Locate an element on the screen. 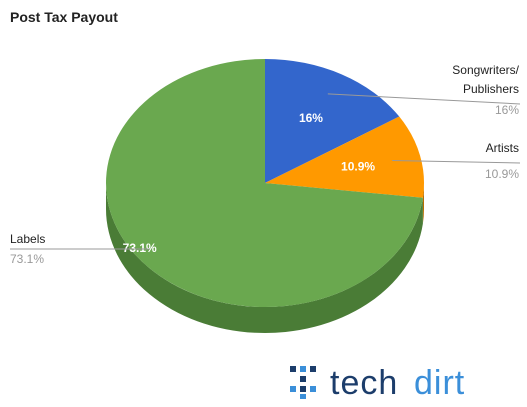 Image resolution: width=527 pixels, height=407 pixels. techdirt-logo: tech dirt is located at coordinates (377, 383).